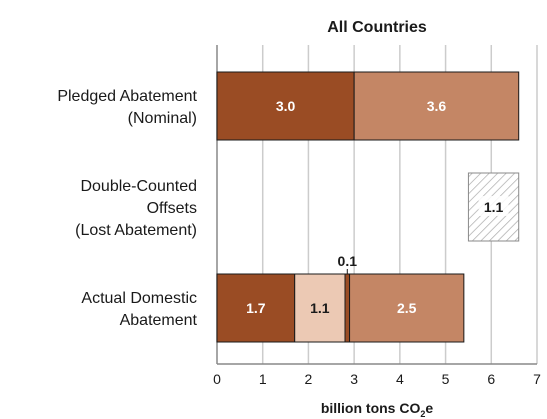  I want to click on category-label: Pledged Abatement (Nominal), so click(127, 107).